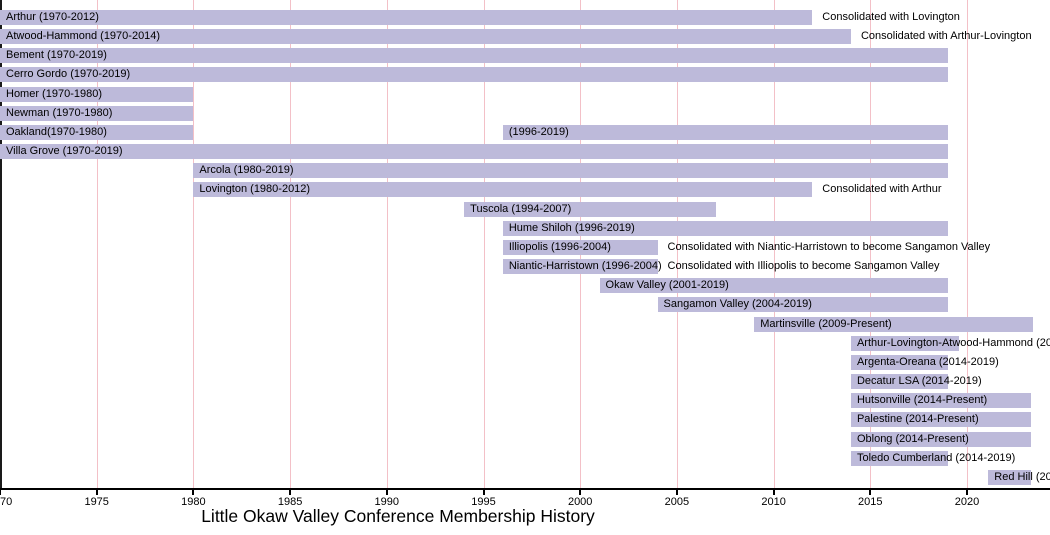  Describe the element at coordinates (936, 457) in the screenshot. I see `bar-label: Toledo Cumberland (2014-2019)` at that location.